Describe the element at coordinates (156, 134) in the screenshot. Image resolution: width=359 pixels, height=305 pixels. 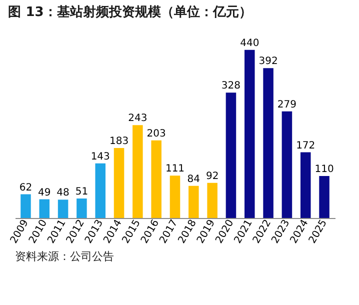
I see `data-label: 203` at that location.